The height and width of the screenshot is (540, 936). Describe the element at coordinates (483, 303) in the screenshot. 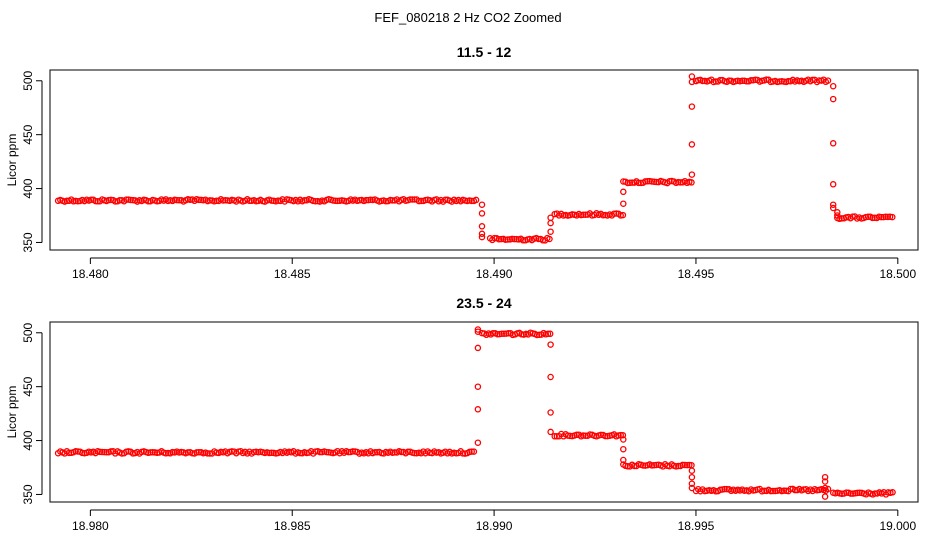

I see `panel-title: 23.5 - 24` at that location.